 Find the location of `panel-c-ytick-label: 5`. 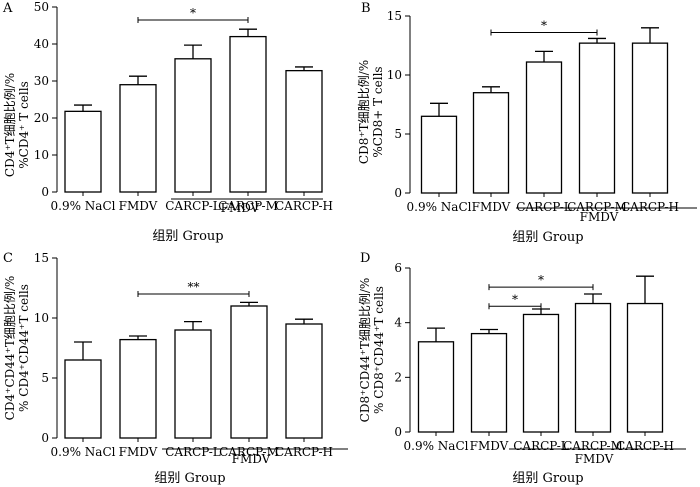

panel-c-ytick-label: 5 is located at coordinates (45, 378).